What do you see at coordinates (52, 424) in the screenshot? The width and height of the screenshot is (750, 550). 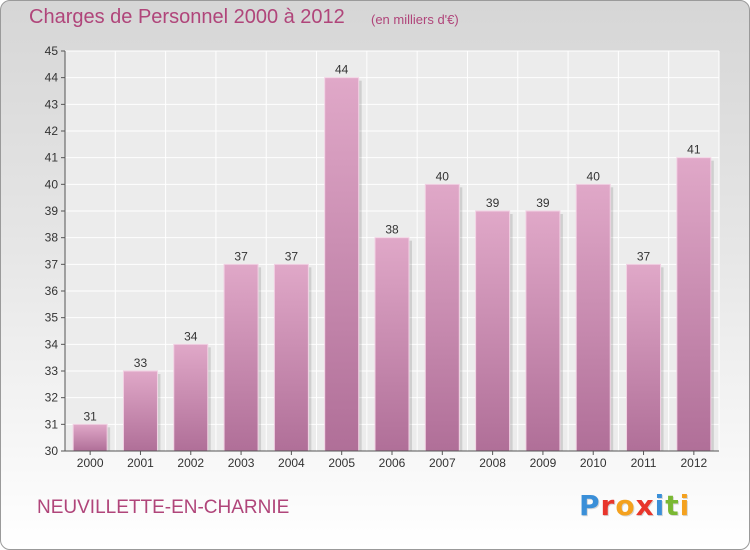 I see `y-tick-label: 31` at bounding box center [52, 424].